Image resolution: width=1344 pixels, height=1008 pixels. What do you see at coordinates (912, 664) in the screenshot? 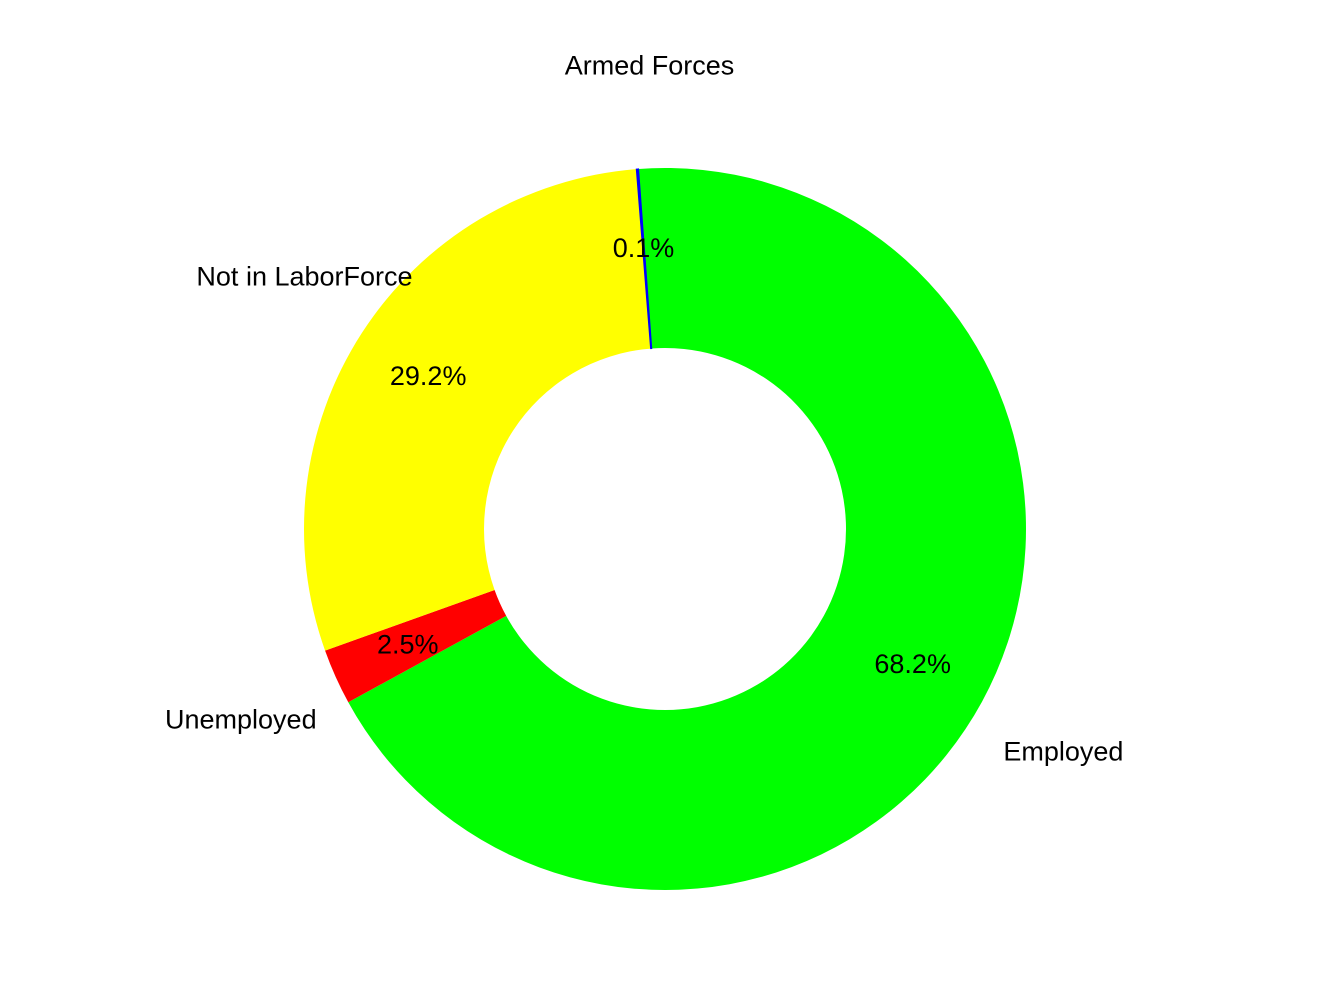
I see `percent-label-employed: 68.2%` at bounding box center [912, 664].